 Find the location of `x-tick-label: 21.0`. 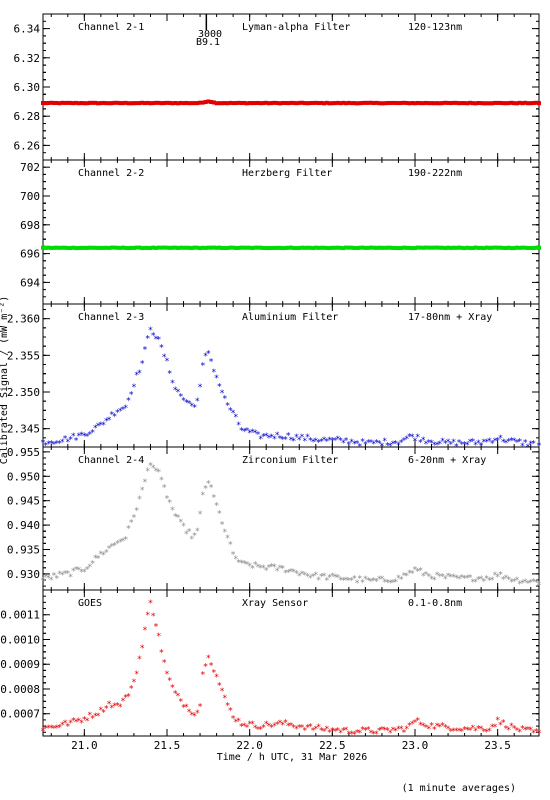

x-tick-label: 21.0 is located at coordinates (84, 745).